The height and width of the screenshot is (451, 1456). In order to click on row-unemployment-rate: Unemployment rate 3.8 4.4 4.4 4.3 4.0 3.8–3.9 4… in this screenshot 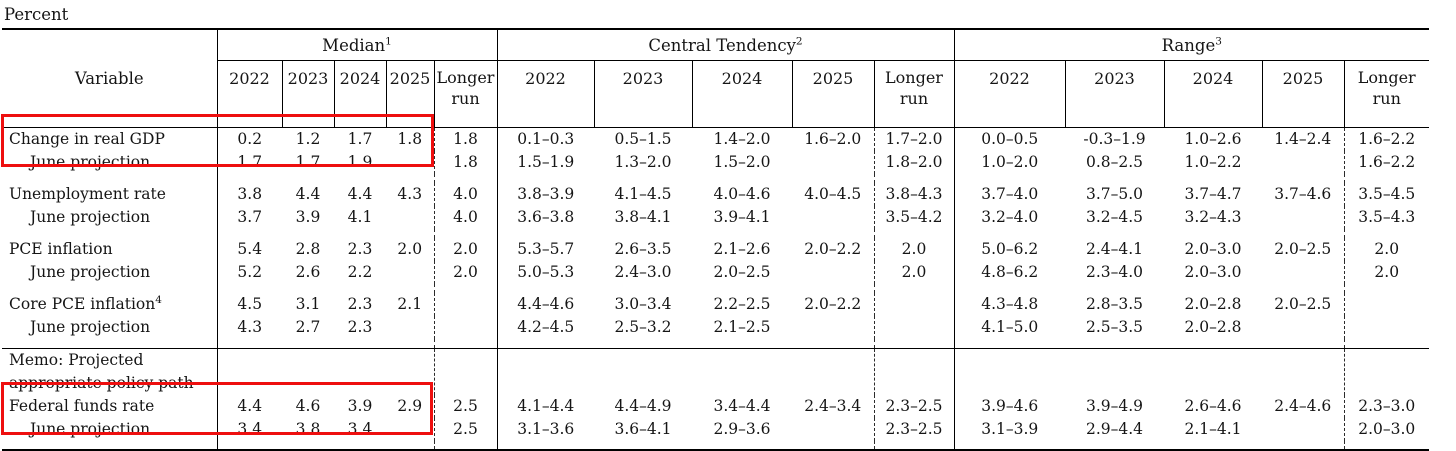, I will do `click(715, 194)`.